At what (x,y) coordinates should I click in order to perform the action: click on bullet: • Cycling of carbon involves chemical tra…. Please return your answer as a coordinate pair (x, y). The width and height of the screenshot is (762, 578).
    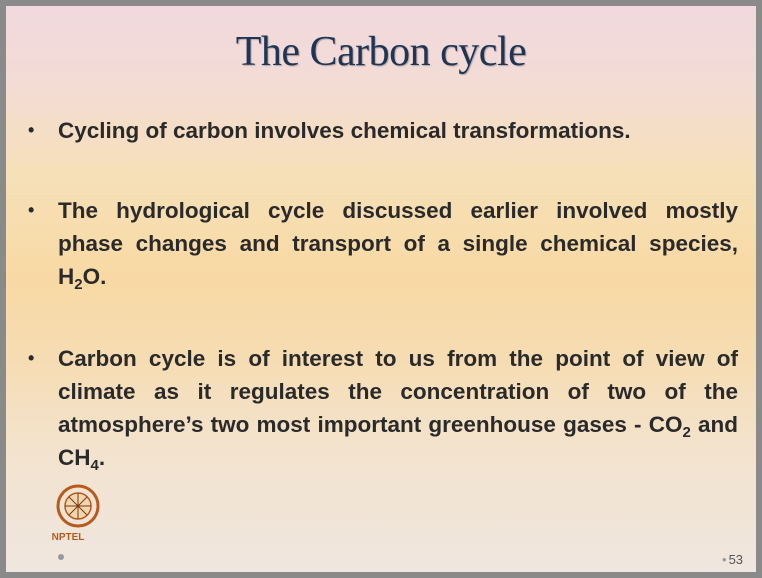
    Looking at the image, I should click on (383, 130).